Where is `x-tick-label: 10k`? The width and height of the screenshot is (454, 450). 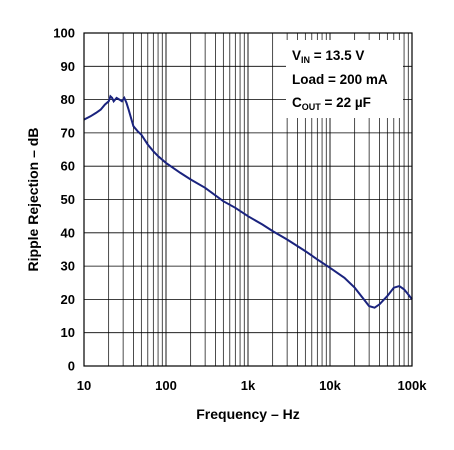
x-tick-label: 10k is located at coordinates (330, 385).